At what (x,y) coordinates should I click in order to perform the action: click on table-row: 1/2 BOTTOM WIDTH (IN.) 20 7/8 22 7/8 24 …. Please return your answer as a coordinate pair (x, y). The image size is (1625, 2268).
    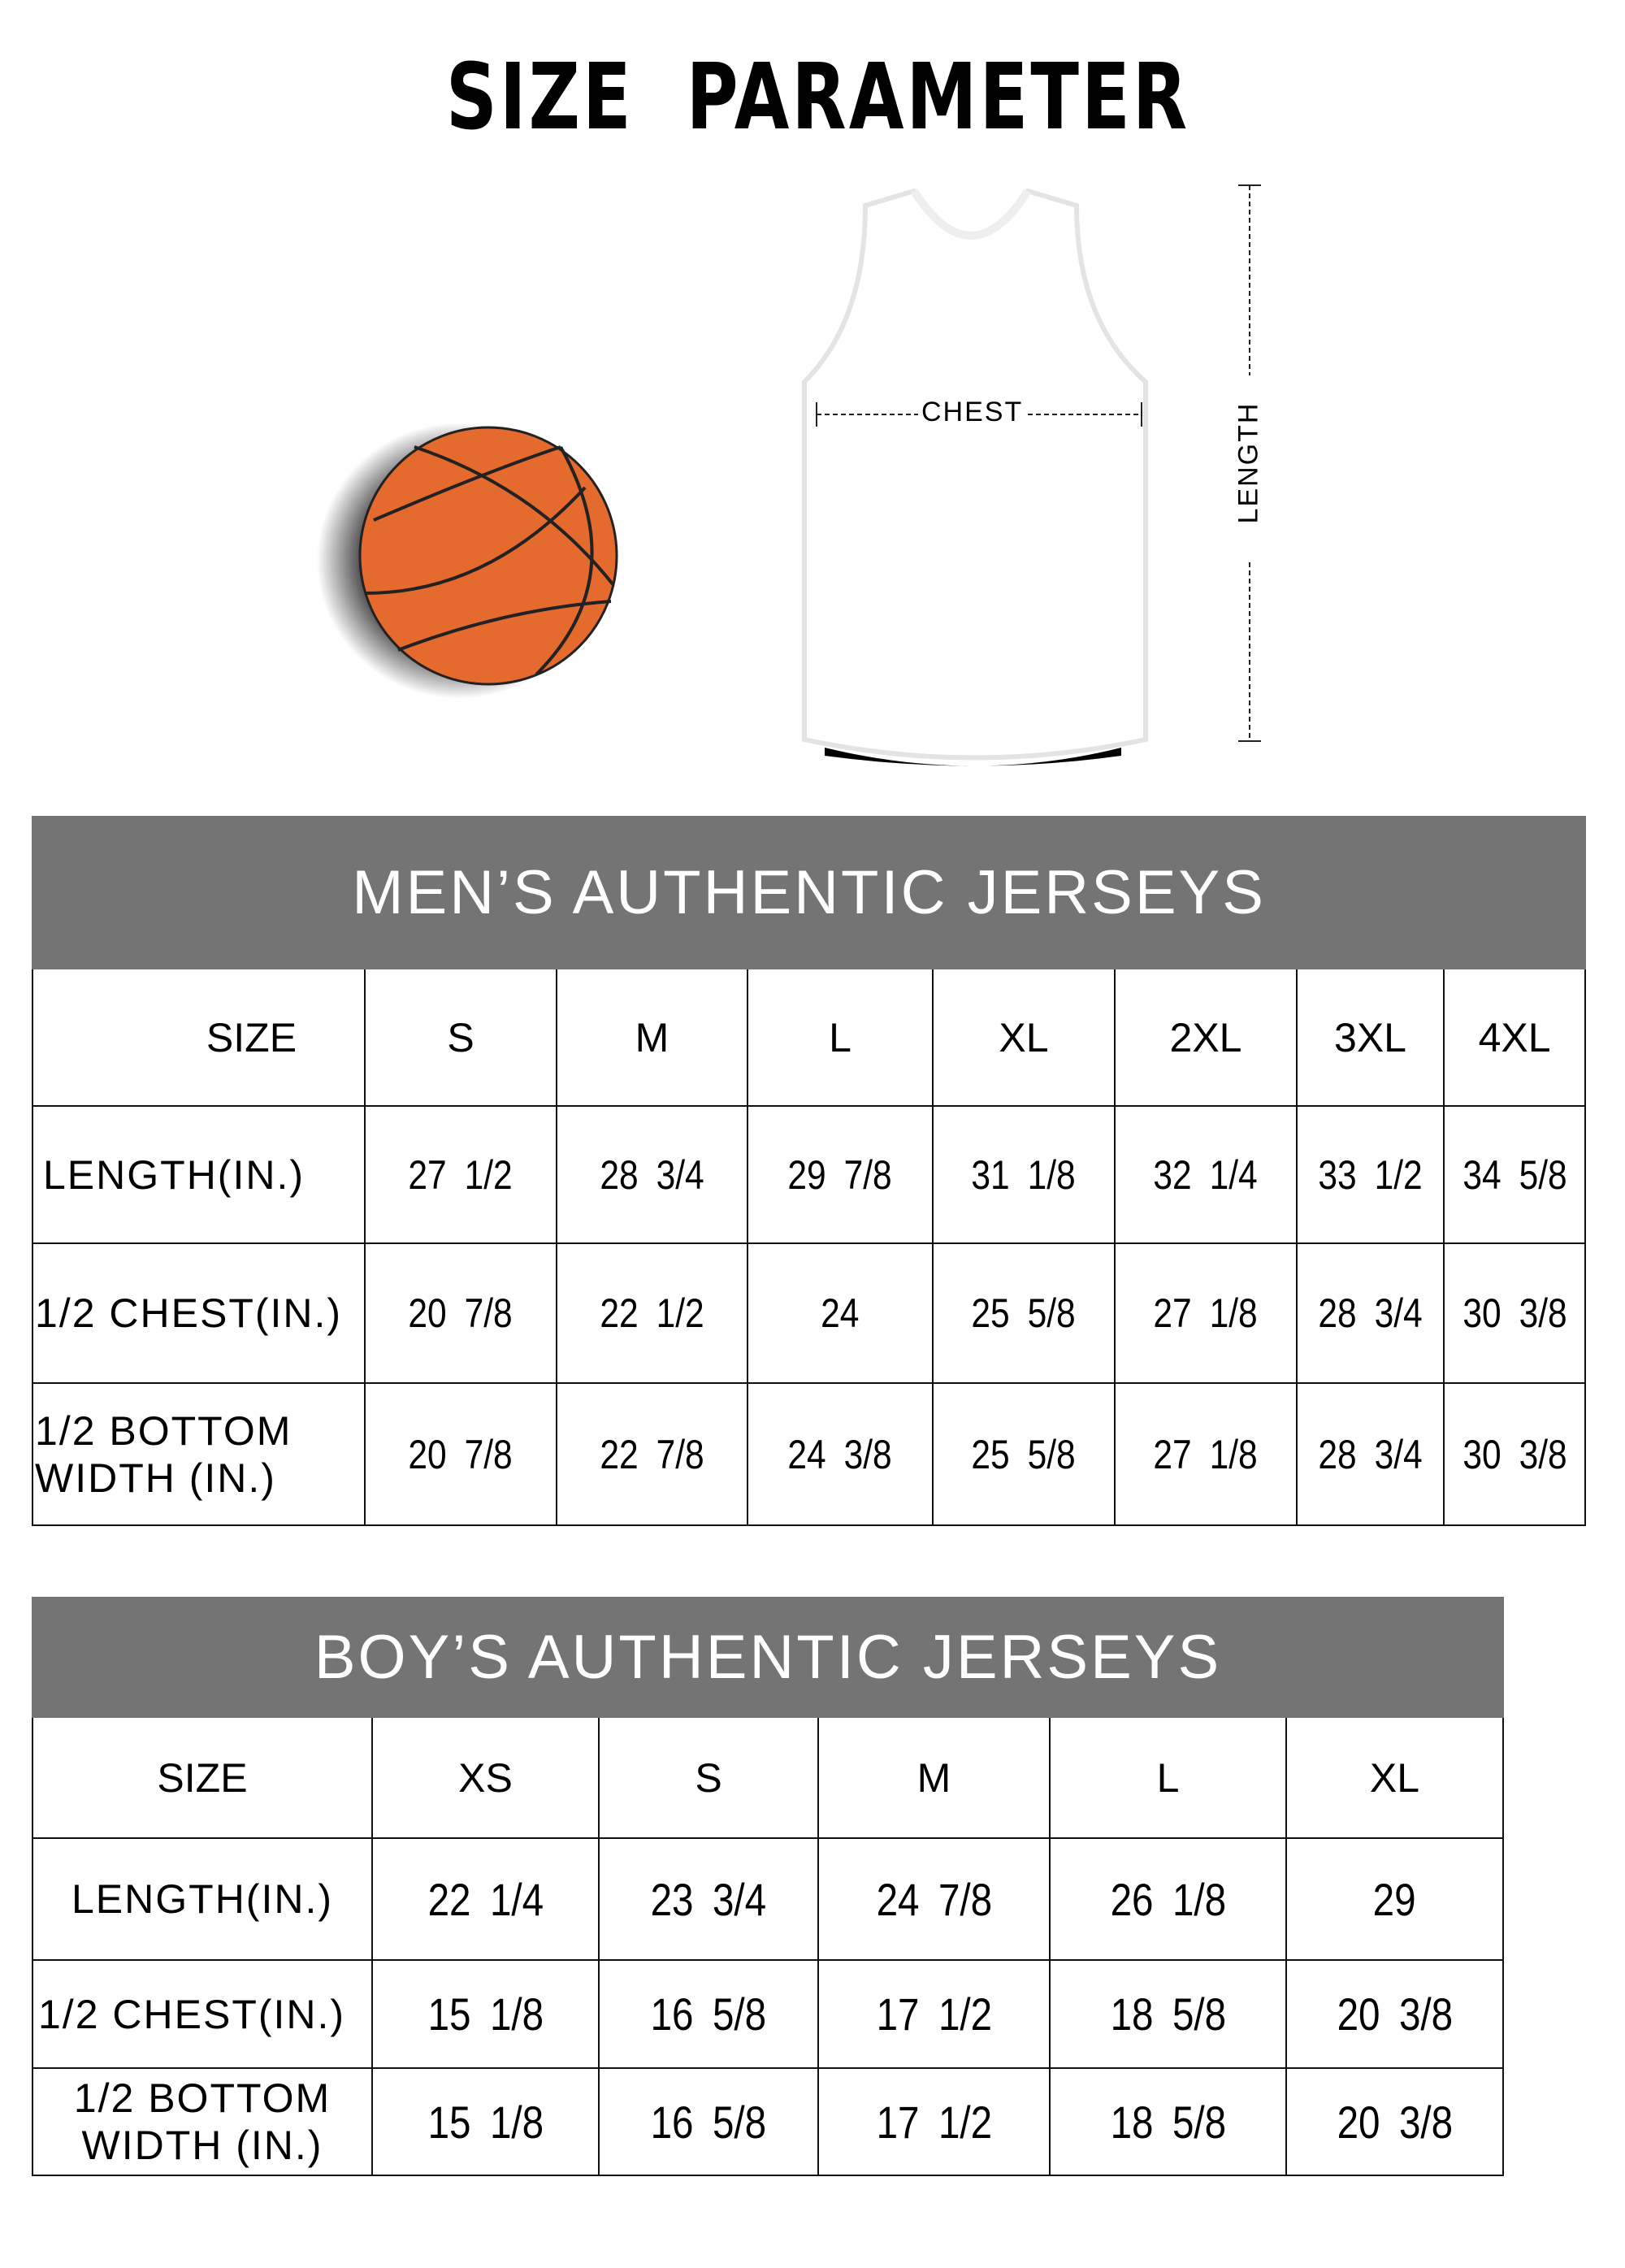
    Looking at the image, I should click on (809, 1454).